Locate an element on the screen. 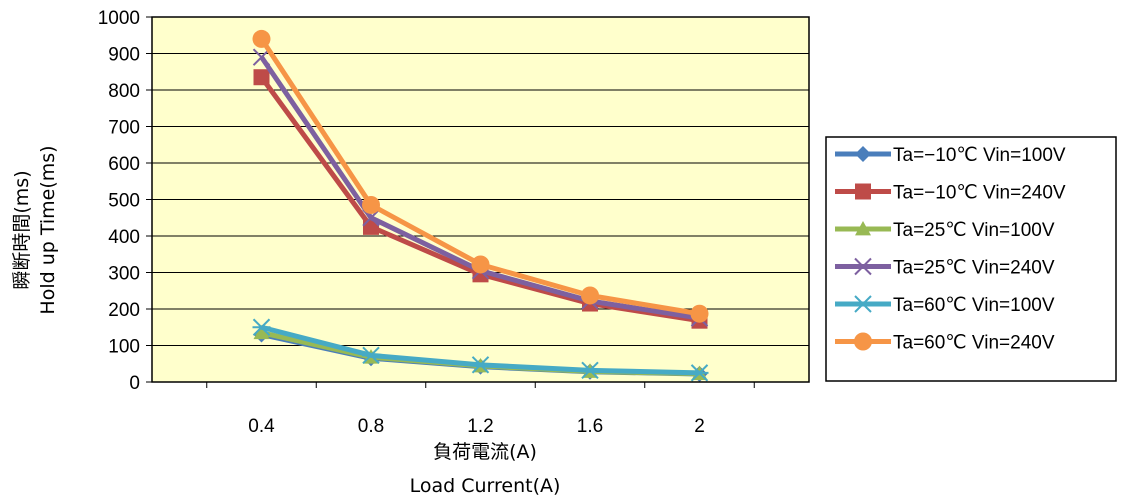  legend-label: Ta=−10℃ Vin=240V is located at coordinates (979, 193).